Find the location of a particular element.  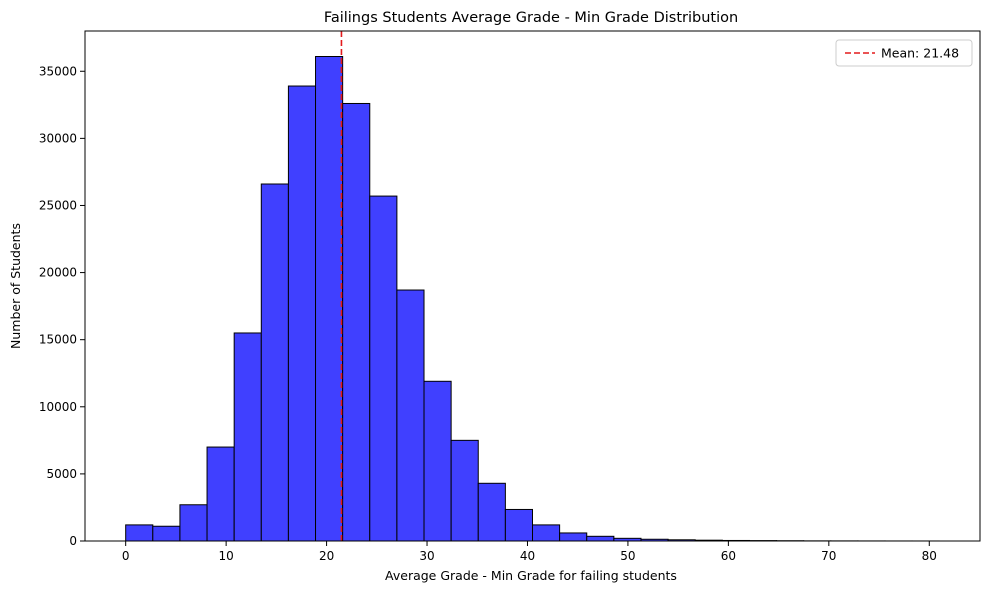

y-tick-label: 25000 is located at coordinates (58, 205).